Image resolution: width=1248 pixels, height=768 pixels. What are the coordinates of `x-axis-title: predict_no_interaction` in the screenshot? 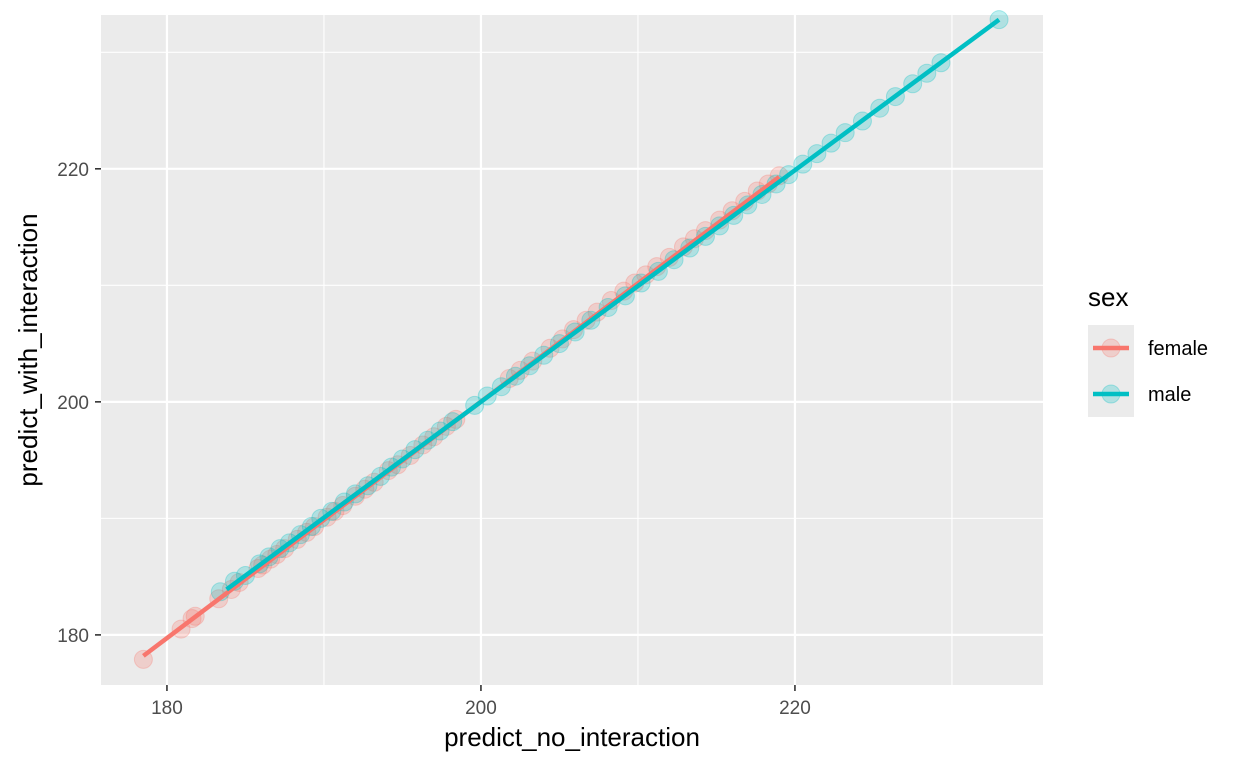 It's located at (572, 737).